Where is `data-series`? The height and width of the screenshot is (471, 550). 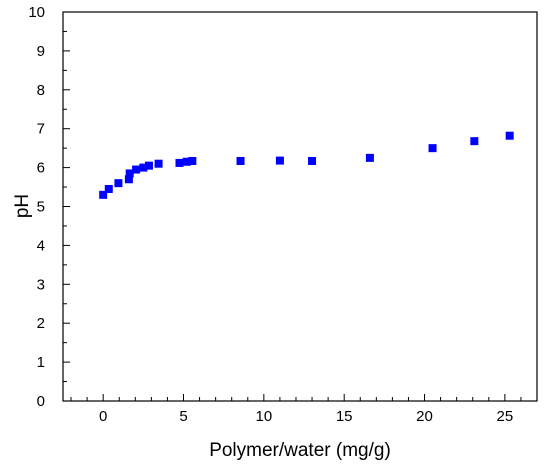 data-series is located at coordinates (306, 165).